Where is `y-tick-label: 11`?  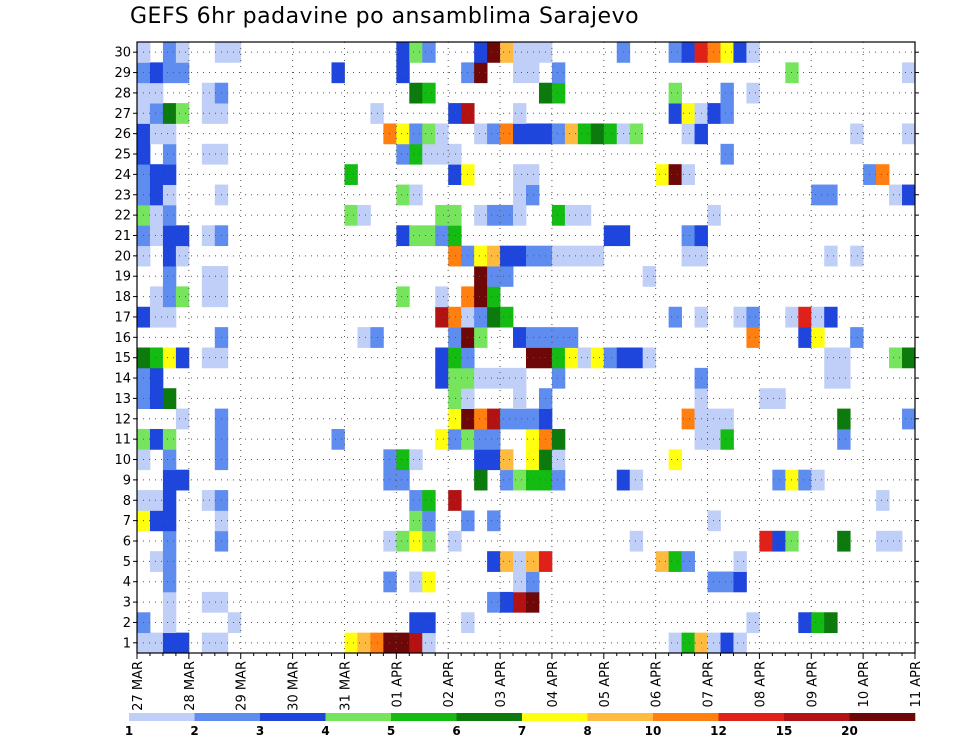 y-tick-label: 11 is located at coordinates (122, 440).